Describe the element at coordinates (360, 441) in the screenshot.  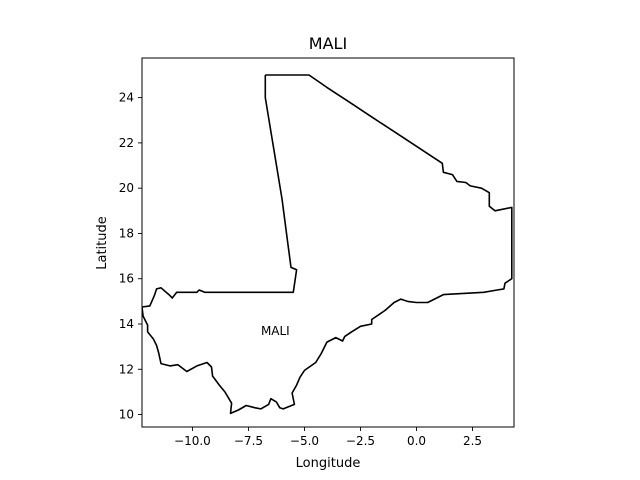
I see `x-tick-label: −2.5` at that location.